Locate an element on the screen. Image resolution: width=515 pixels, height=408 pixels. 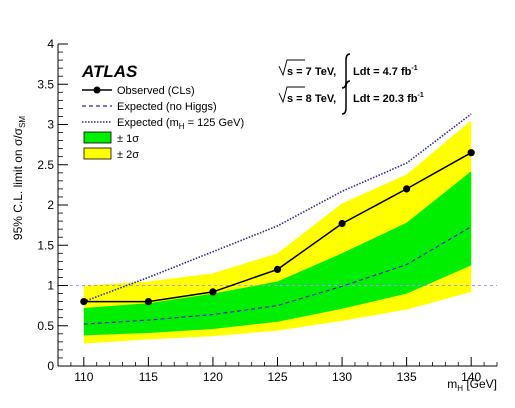
x-tick-label: 130 is located at coordinates (342, 377).